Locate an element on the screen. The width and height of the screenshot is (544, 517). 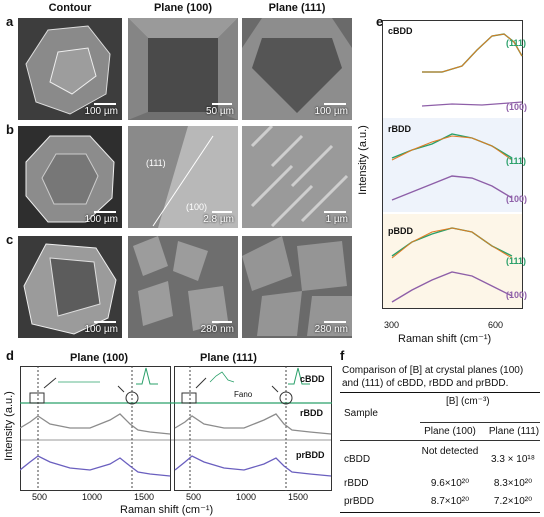
scalebar-b3: 1 µm is located at coordinates (336, 219).